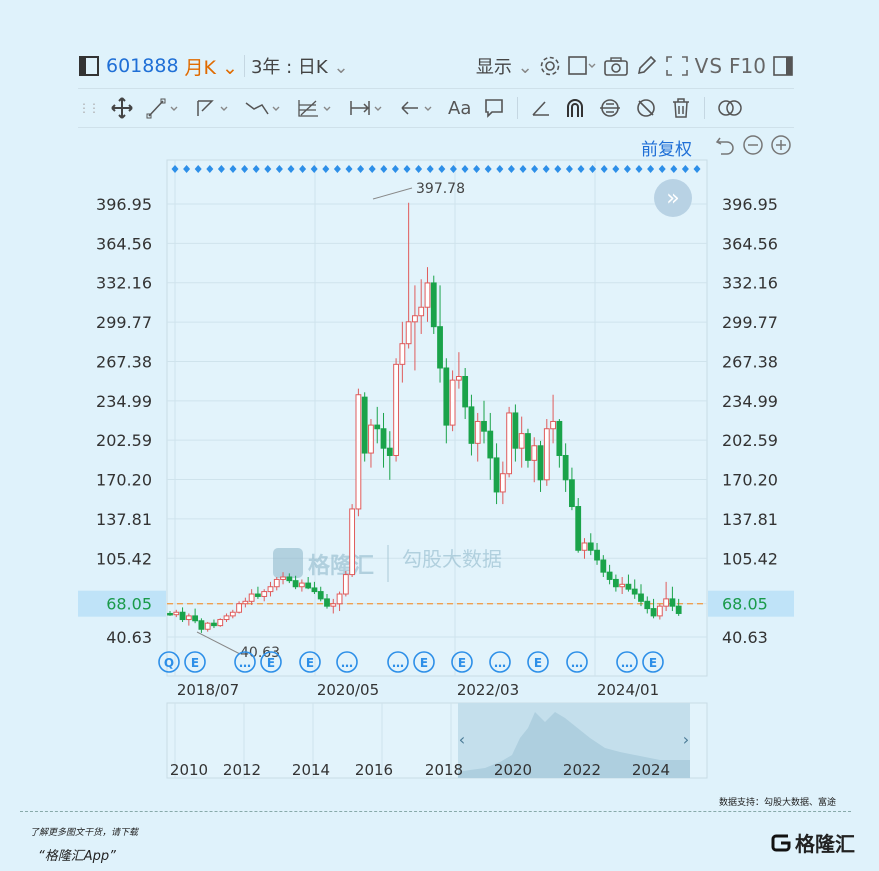 This screenshot has height=871, width=879. I want to click on navigator-tick-label: 2016, so click(374, 770).